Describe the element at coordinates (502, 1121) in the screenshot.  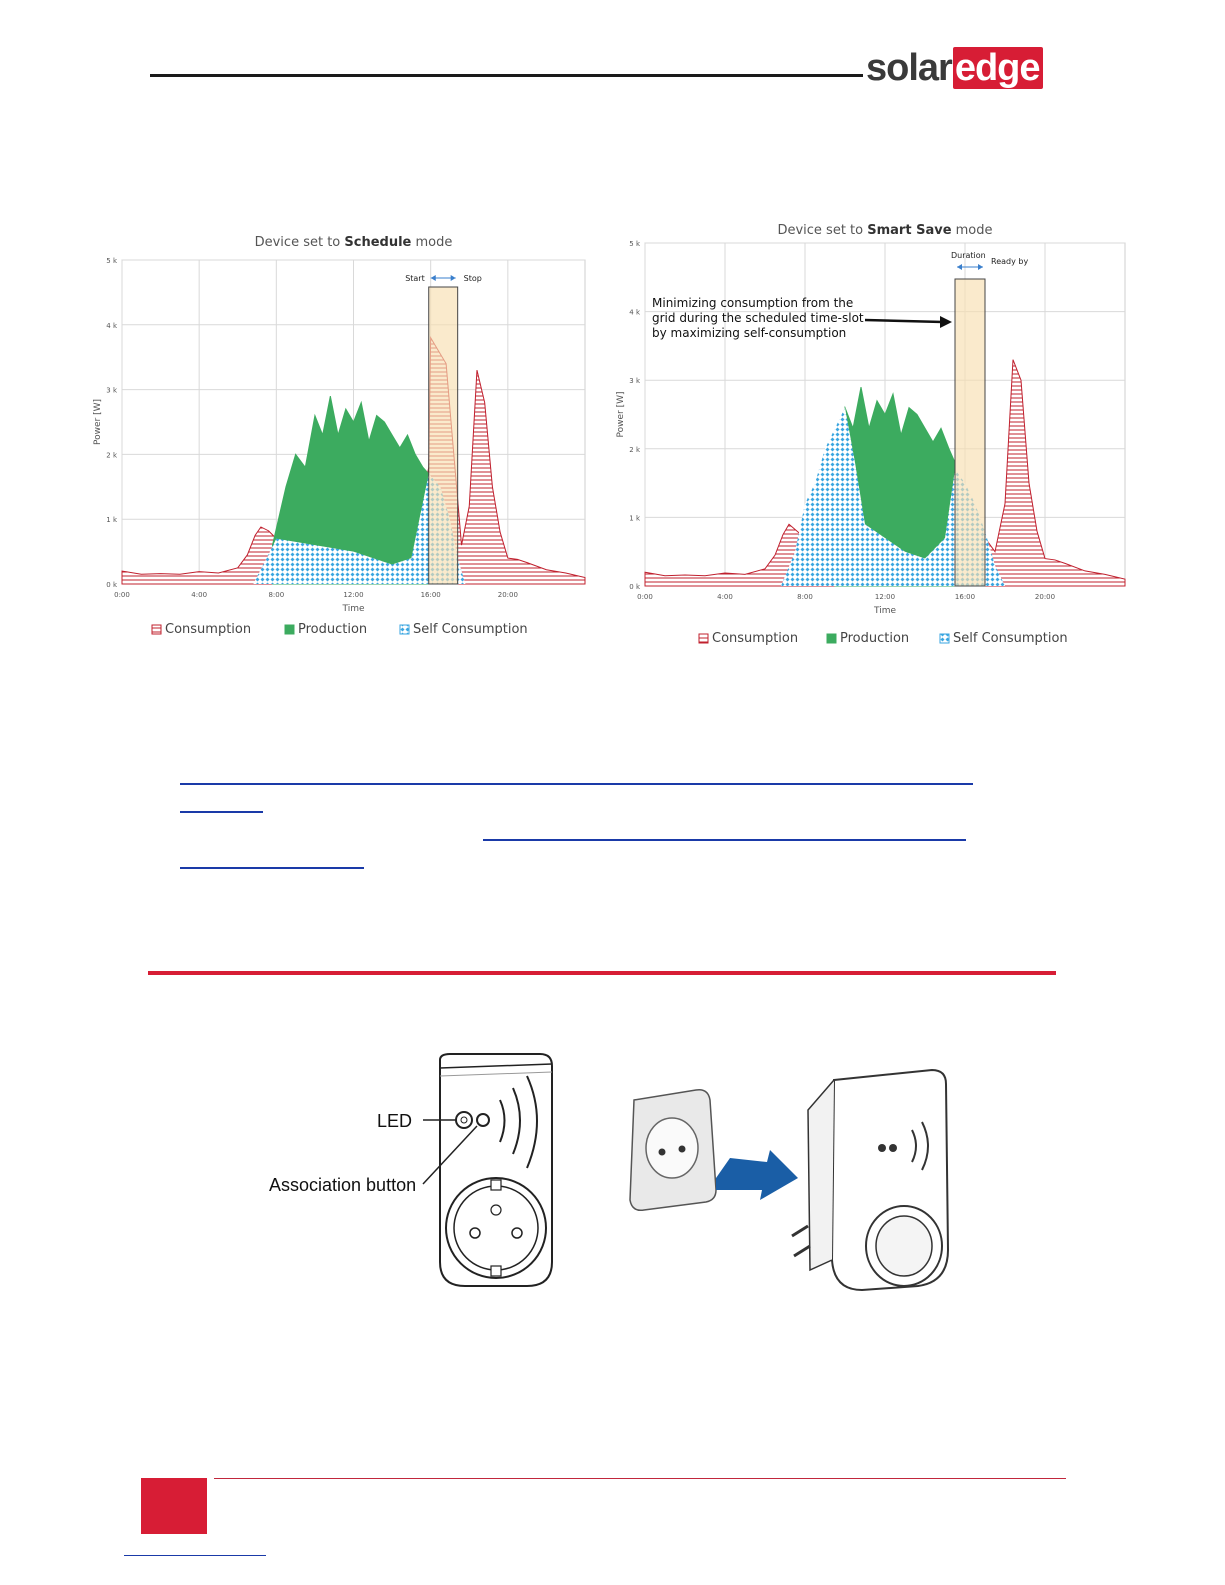
I see `wireless-icon` at that location.